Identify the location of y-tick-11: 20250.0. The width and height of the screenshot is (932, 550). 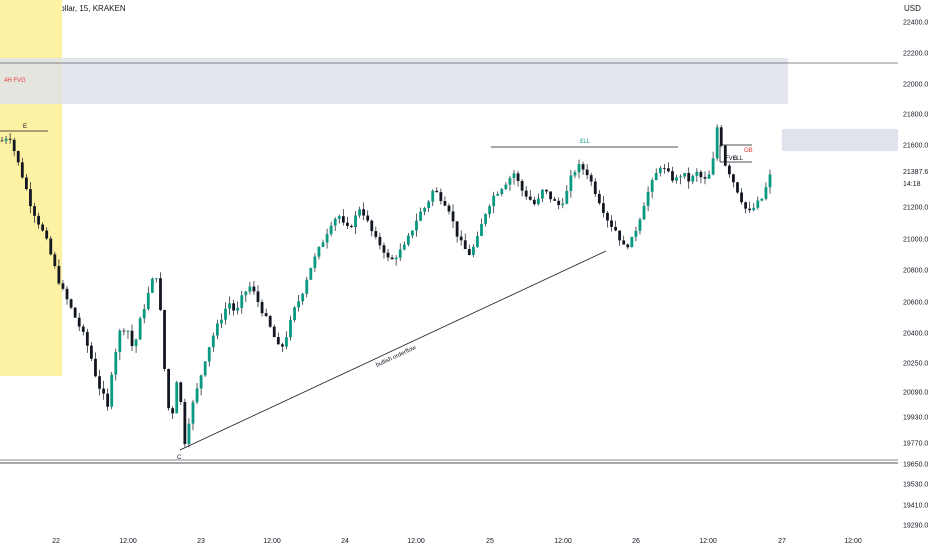
(915, 364).